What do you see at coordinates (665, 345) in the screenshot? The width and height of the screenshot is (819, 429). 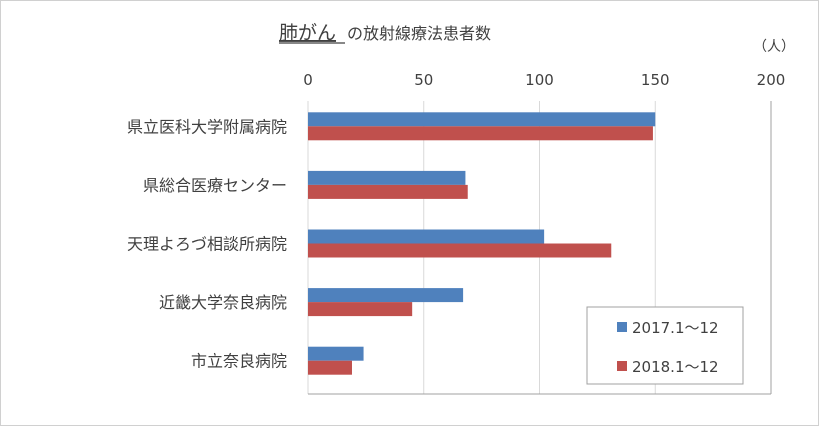 I see `legend: 2017.1～12 2018.1～12` at bounding box center [665, 345].